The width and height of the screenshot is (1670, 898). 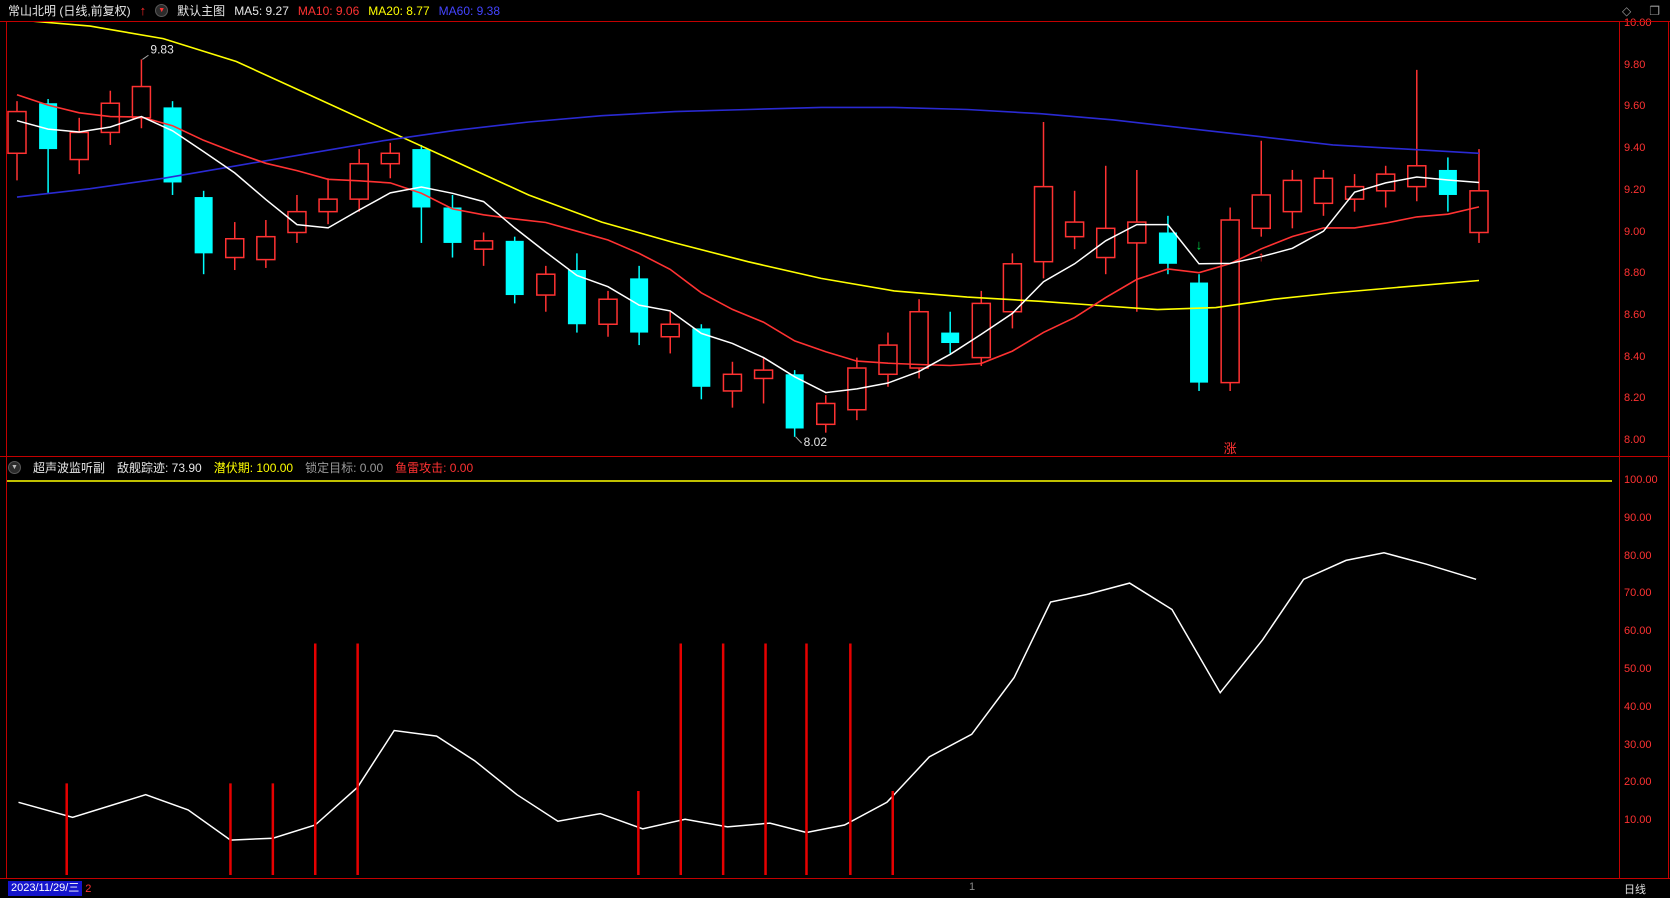 I want to click on price-axis-tick: 9.60, so click(x=1635, y=106).